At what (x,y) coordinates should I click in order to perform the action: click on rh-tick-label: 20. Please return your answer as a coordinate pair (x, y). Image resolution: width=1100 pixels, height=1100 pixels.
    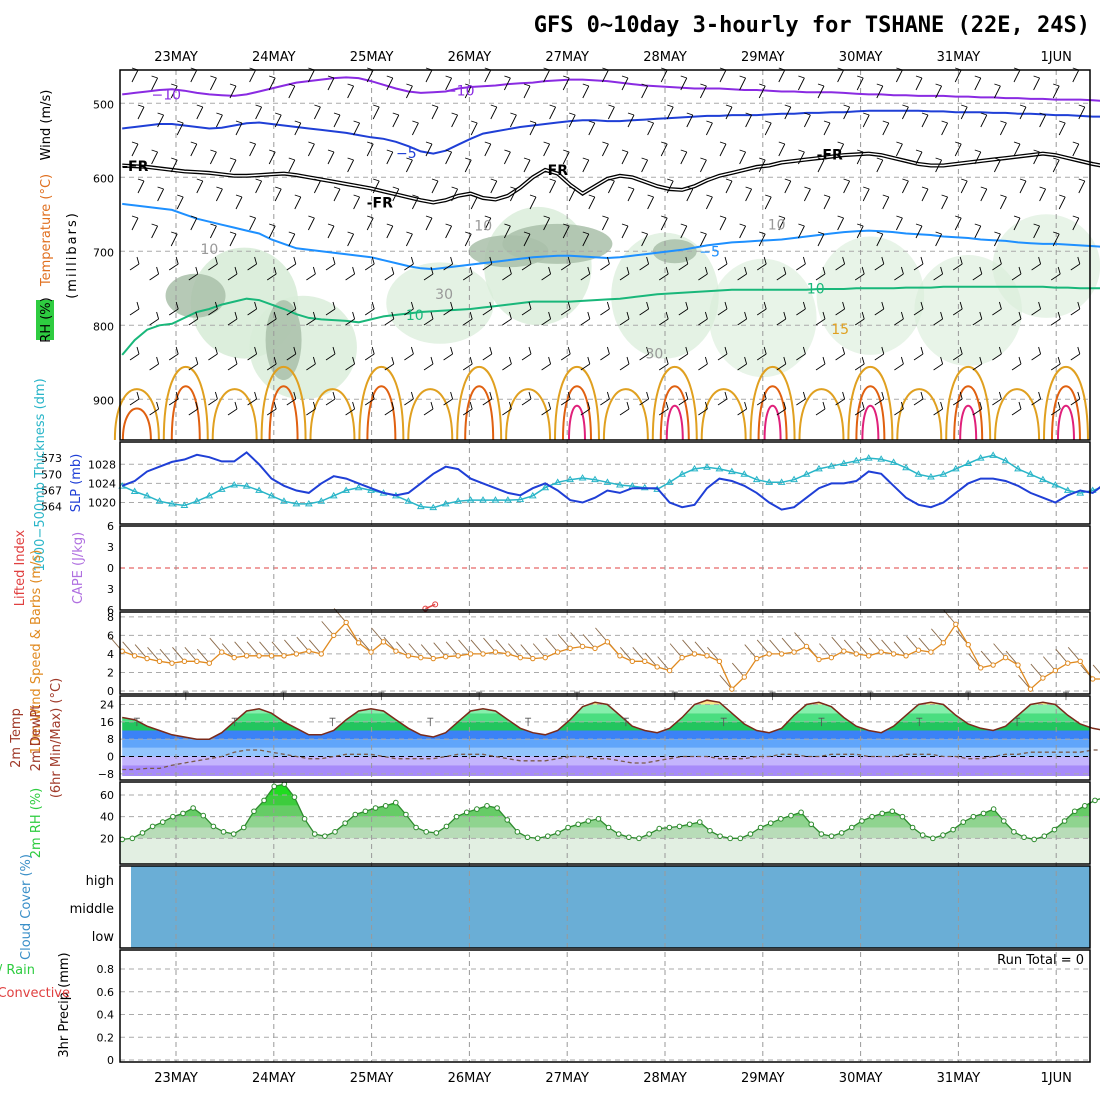
    Looking at the image, I should click on (107, 838).